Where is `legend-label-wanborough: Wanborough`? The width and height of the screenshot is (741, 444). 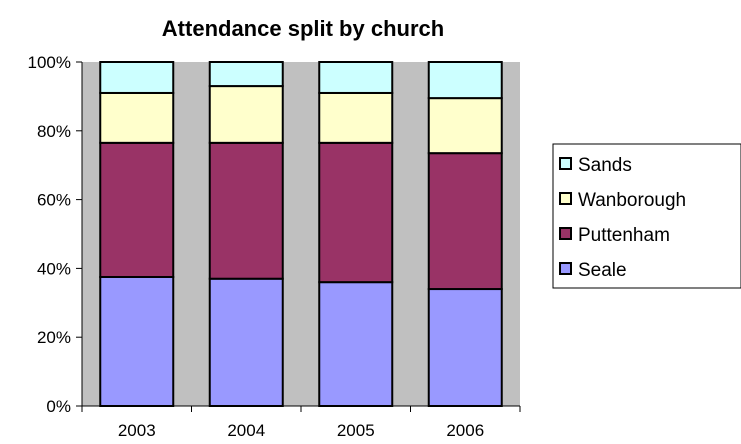 legend-label-wanborough: Wanborough is located at coordinates (632, 200).